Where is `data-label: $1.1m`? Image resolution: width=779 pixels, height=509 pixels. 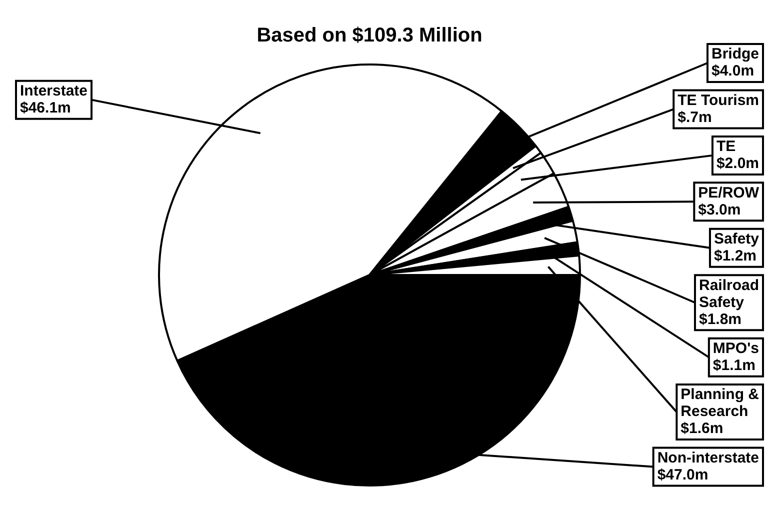 data-label: $1.1m is located at coordinates (734, 365).